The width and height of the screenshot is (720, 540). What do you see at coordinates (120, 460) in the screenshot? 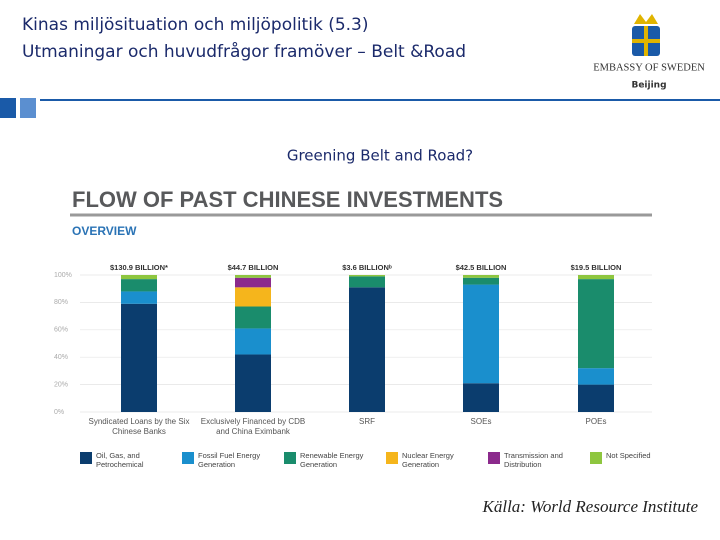
I see `legend-label: Oil, Gas, and Petrochemical` at bounding box center [120, 460].